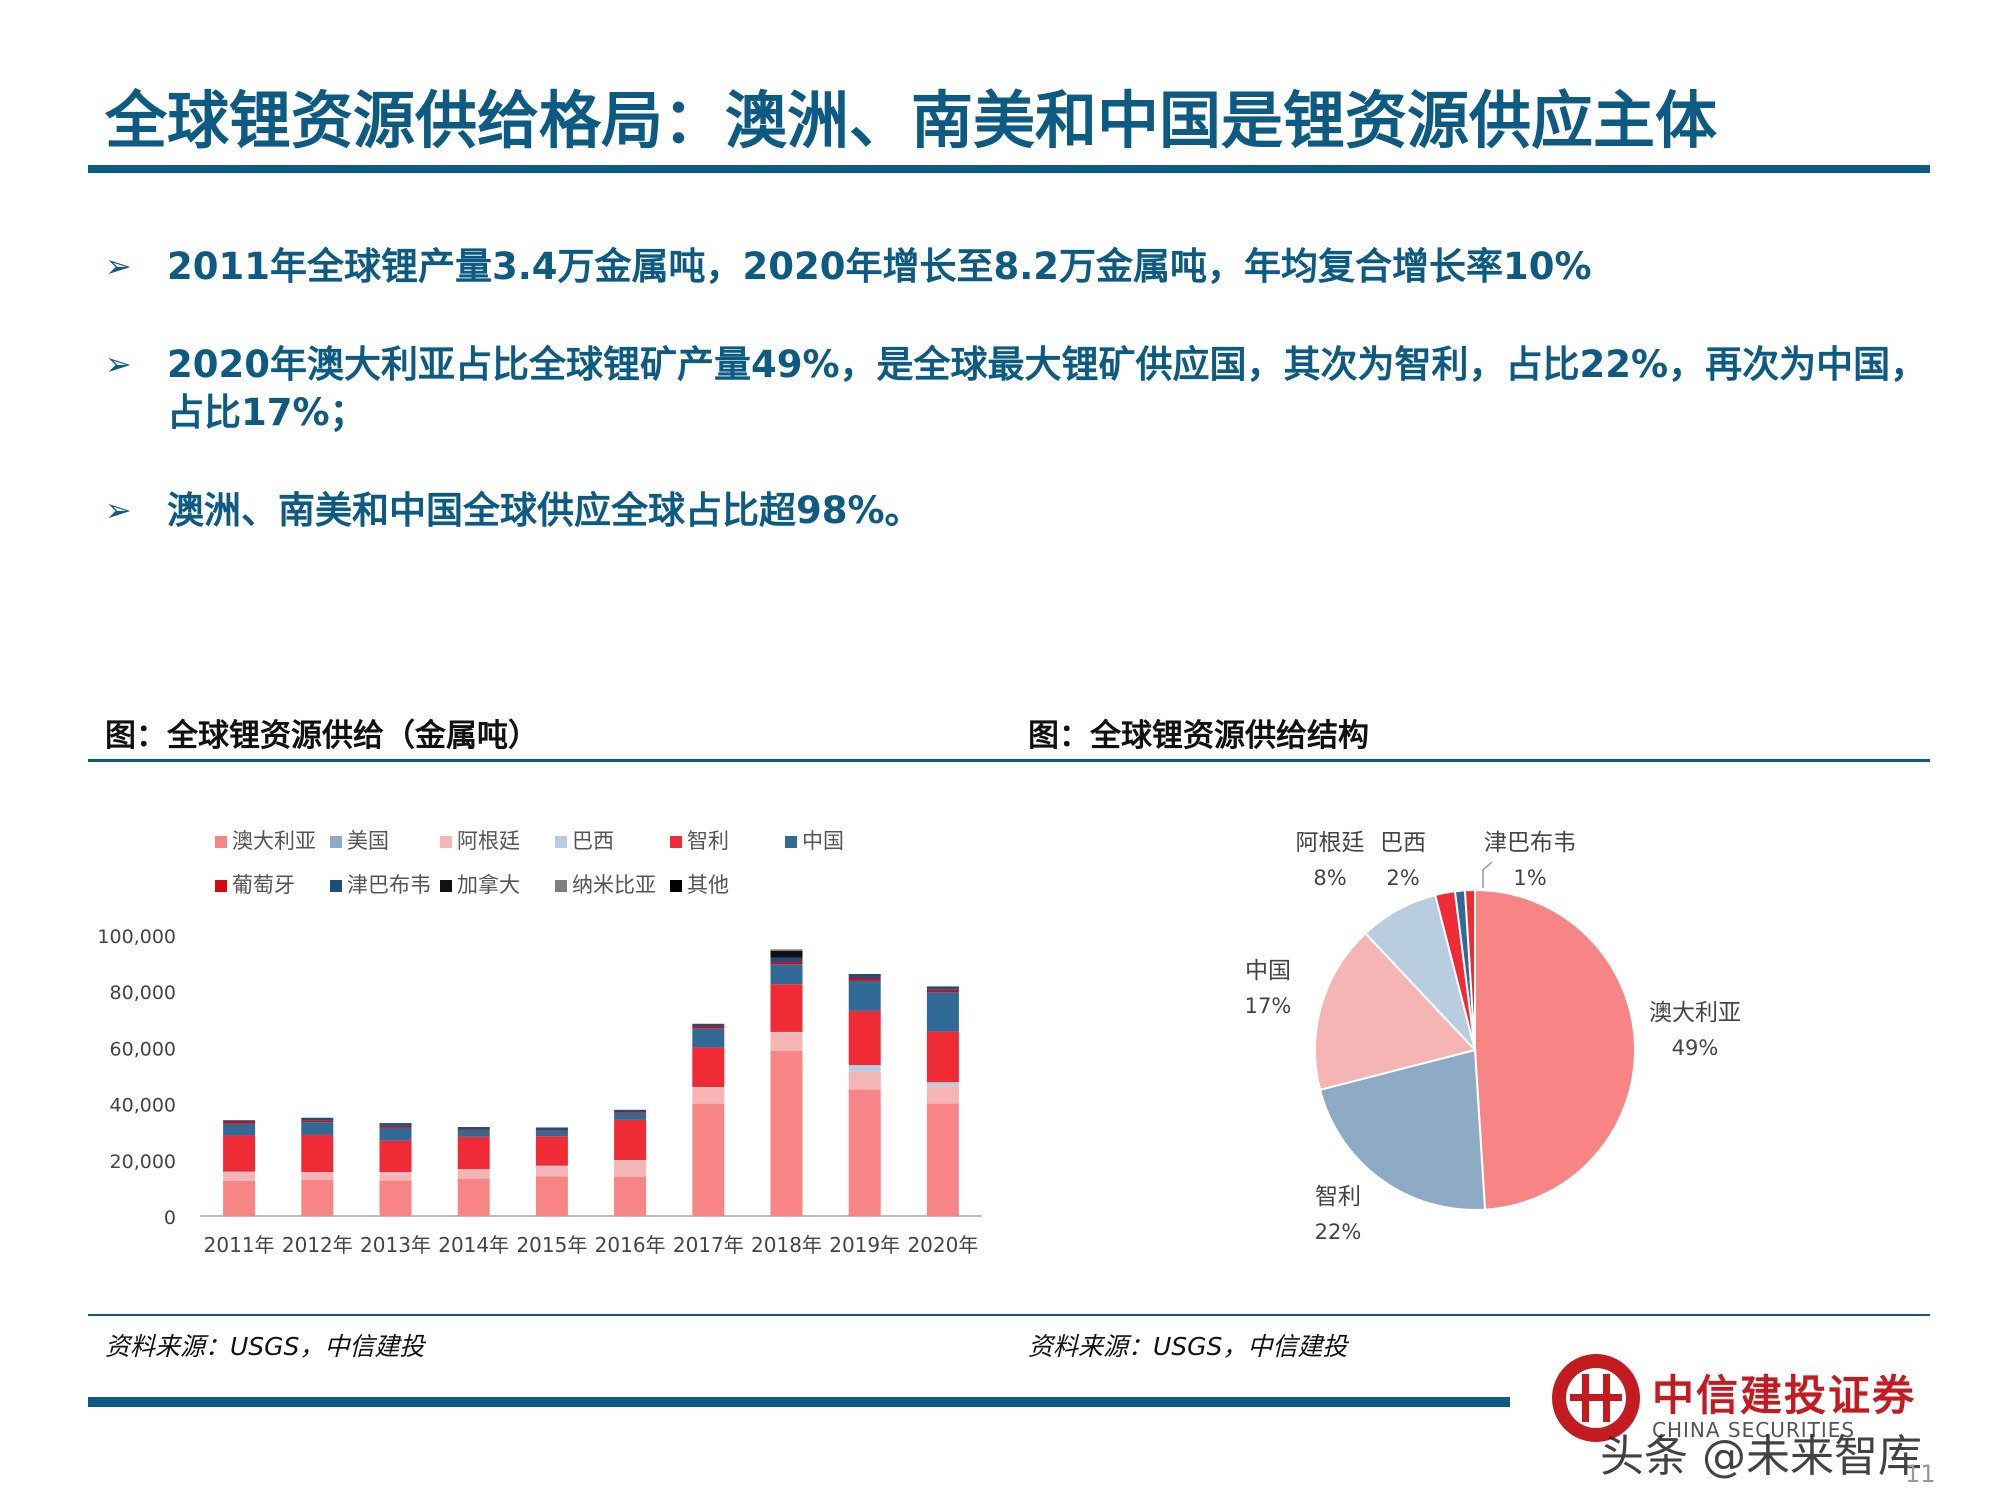  Describe the element at coordinates (1329, 878) in the screenshot. I see `pie-value-label: 8%` at that location.